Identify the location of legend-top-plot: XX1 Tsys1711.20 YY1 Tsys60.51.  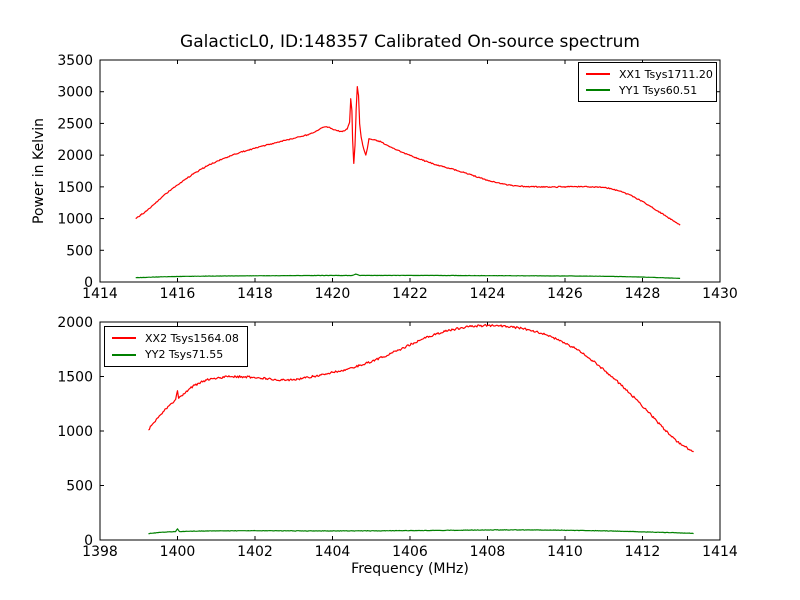
(647, 82).